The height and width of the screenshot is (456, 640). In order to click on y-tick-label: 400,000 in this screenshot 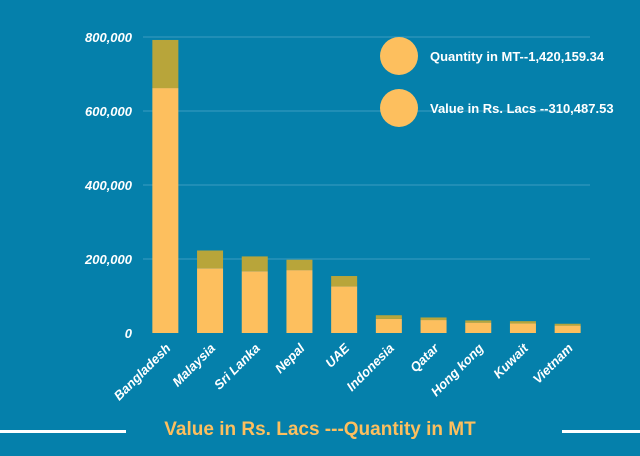, I will do `click(108, 185)`.